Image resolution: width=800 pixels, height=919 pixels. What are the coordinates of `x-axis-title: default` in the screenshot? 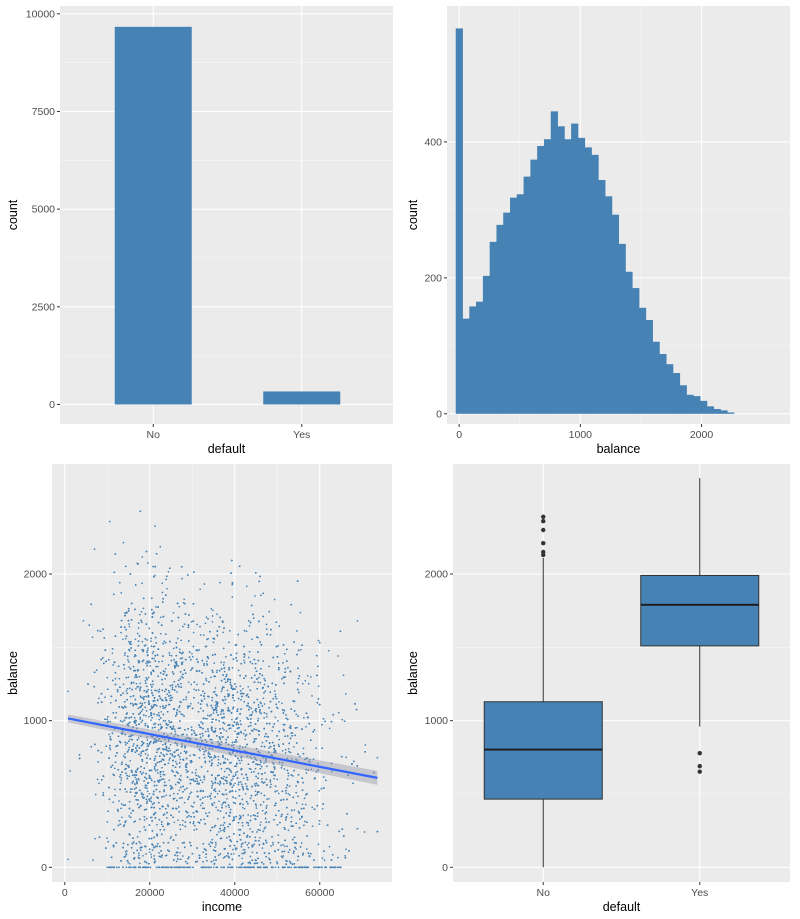 It's located at (227, 449).